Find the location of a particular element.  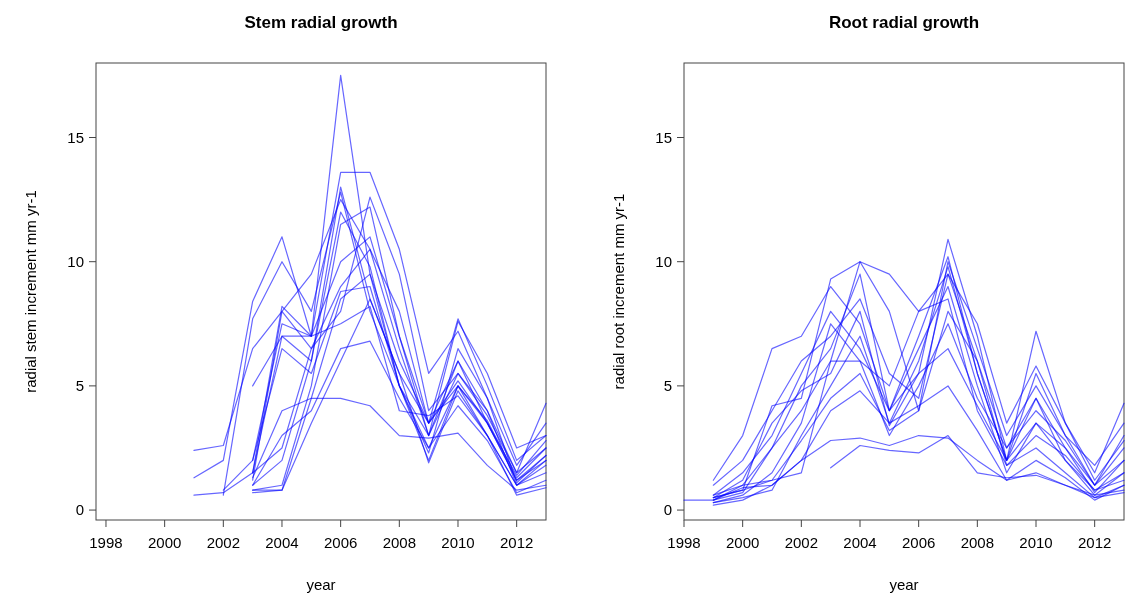

chart-title: Stem radial growth is located at coordinates (321, 22).